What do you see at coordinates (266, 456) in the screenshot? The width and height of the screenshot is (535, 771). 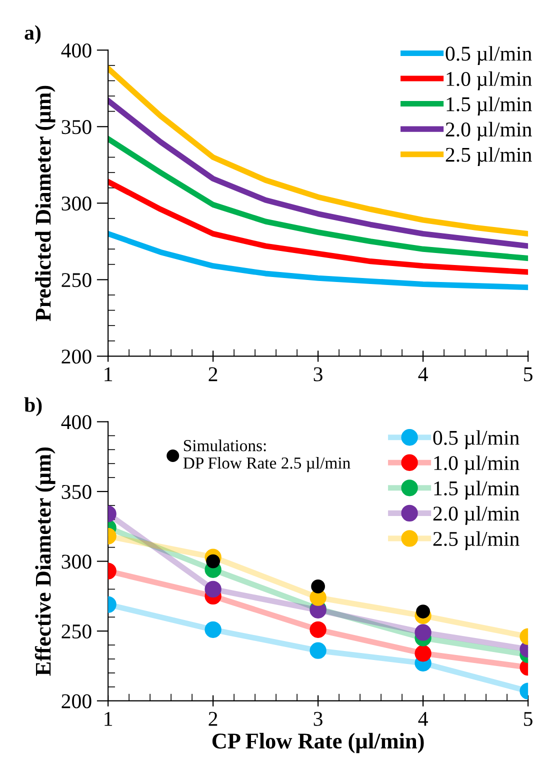 I see `legend-label: Simulations: DP Flow Rate 2.5 µl/min` at bounding box center [266, 456].